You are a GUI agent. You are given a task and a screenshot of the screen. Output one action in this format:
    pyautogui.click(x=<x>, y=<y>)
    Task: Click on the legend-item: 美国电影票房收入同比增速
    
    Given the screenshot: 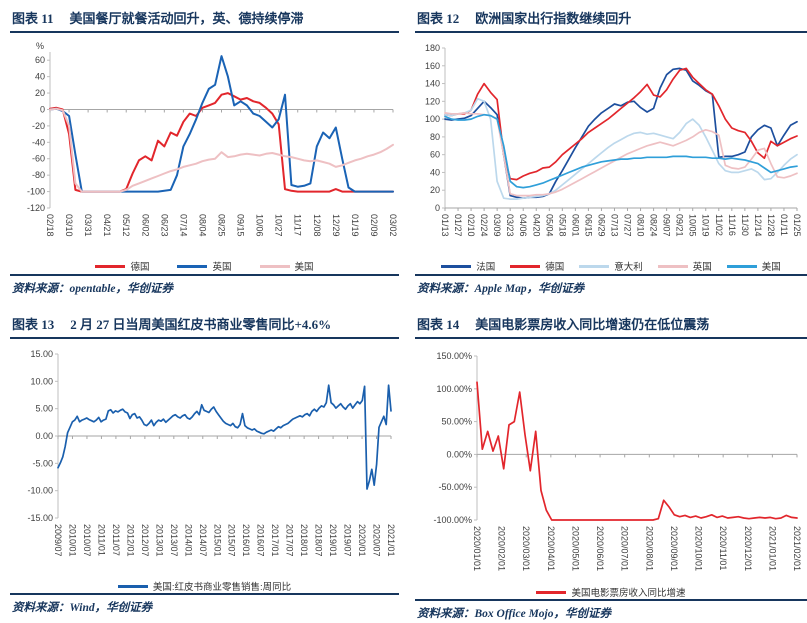 What is the action you would take?
    pyautogui.click(x=611, y=592)
    